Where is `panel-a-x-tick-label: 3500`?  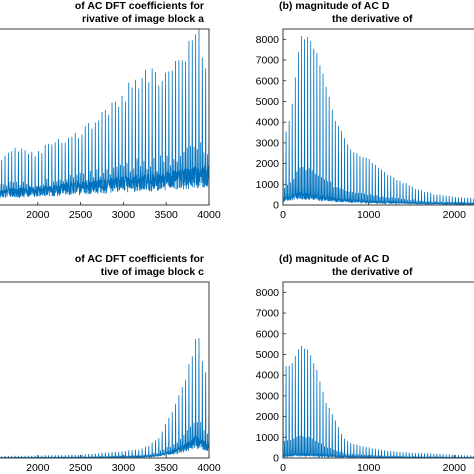 panel-a-x-tick-label: 3500 is located at coordinates (167, 215).